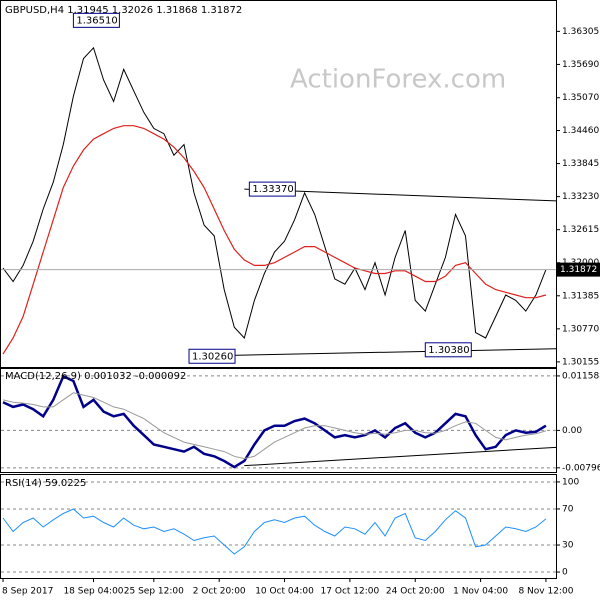 The height and width of the screenshot is (600, 600). Describe the element at coordinates (568, 546) in the screenshot. I see `y-tick-label: 30` at that location.